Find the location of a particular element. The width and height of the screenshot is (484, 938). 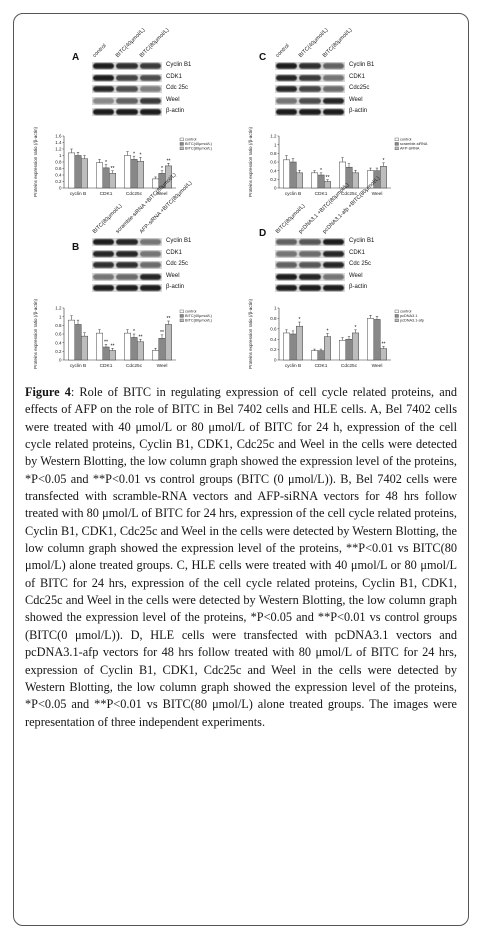

panel-letter: D is located at coordinates (263, 233).